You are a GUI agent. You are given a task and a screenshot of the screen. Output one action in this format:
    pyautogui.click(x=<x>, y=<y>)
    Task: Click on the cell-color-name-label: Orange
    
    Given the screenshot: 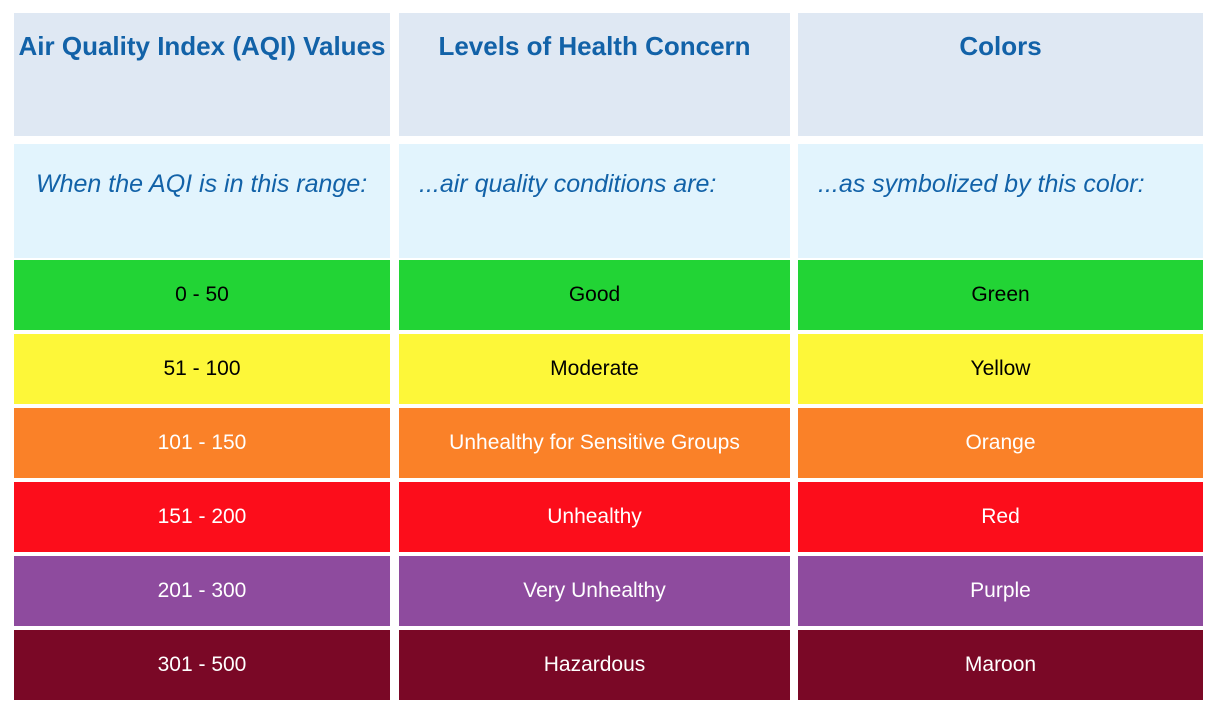 What is the action you would take?
    pyautogui.click(x=1000, y=443)
    